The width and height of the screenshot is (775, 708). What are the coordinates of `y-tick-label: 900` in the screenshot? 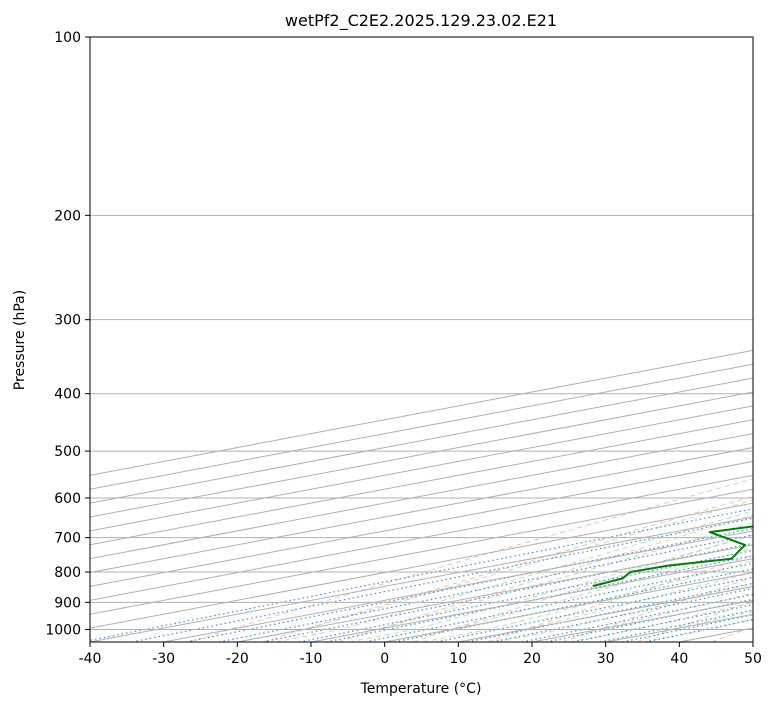 It's located at (67, 603).